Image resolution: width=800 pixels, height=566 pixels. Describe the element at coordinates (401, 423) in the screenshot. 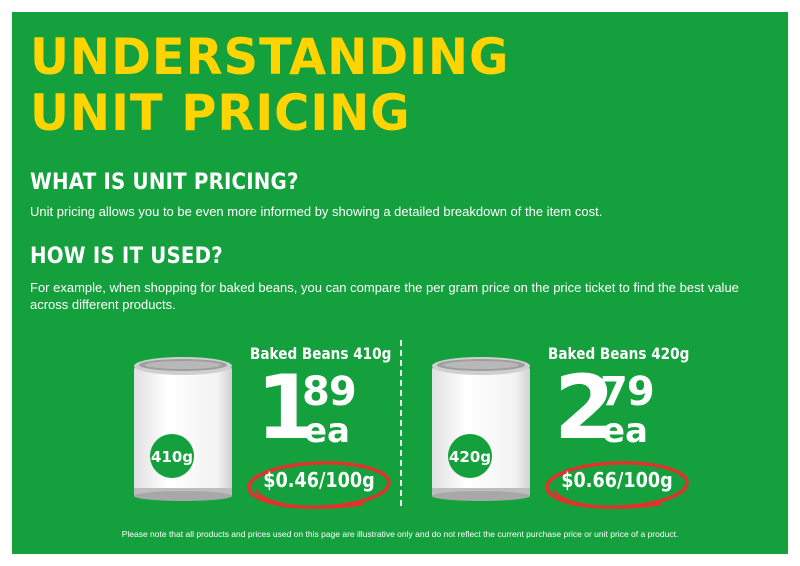

I see `product-divider` at that location.